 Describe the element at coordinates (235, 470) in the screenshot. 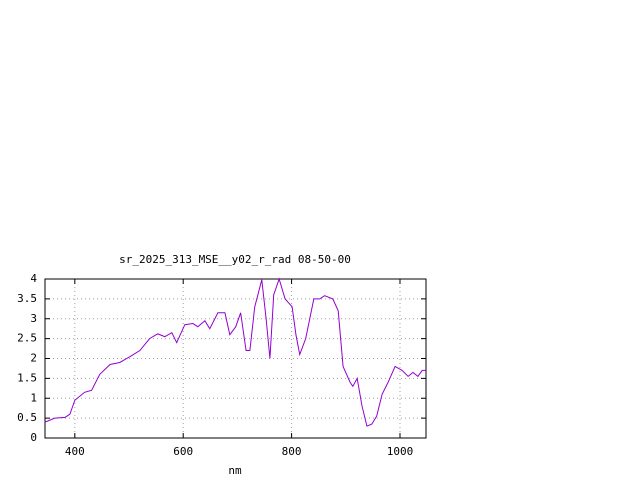

I see `x-axis-label: nm` at that location.